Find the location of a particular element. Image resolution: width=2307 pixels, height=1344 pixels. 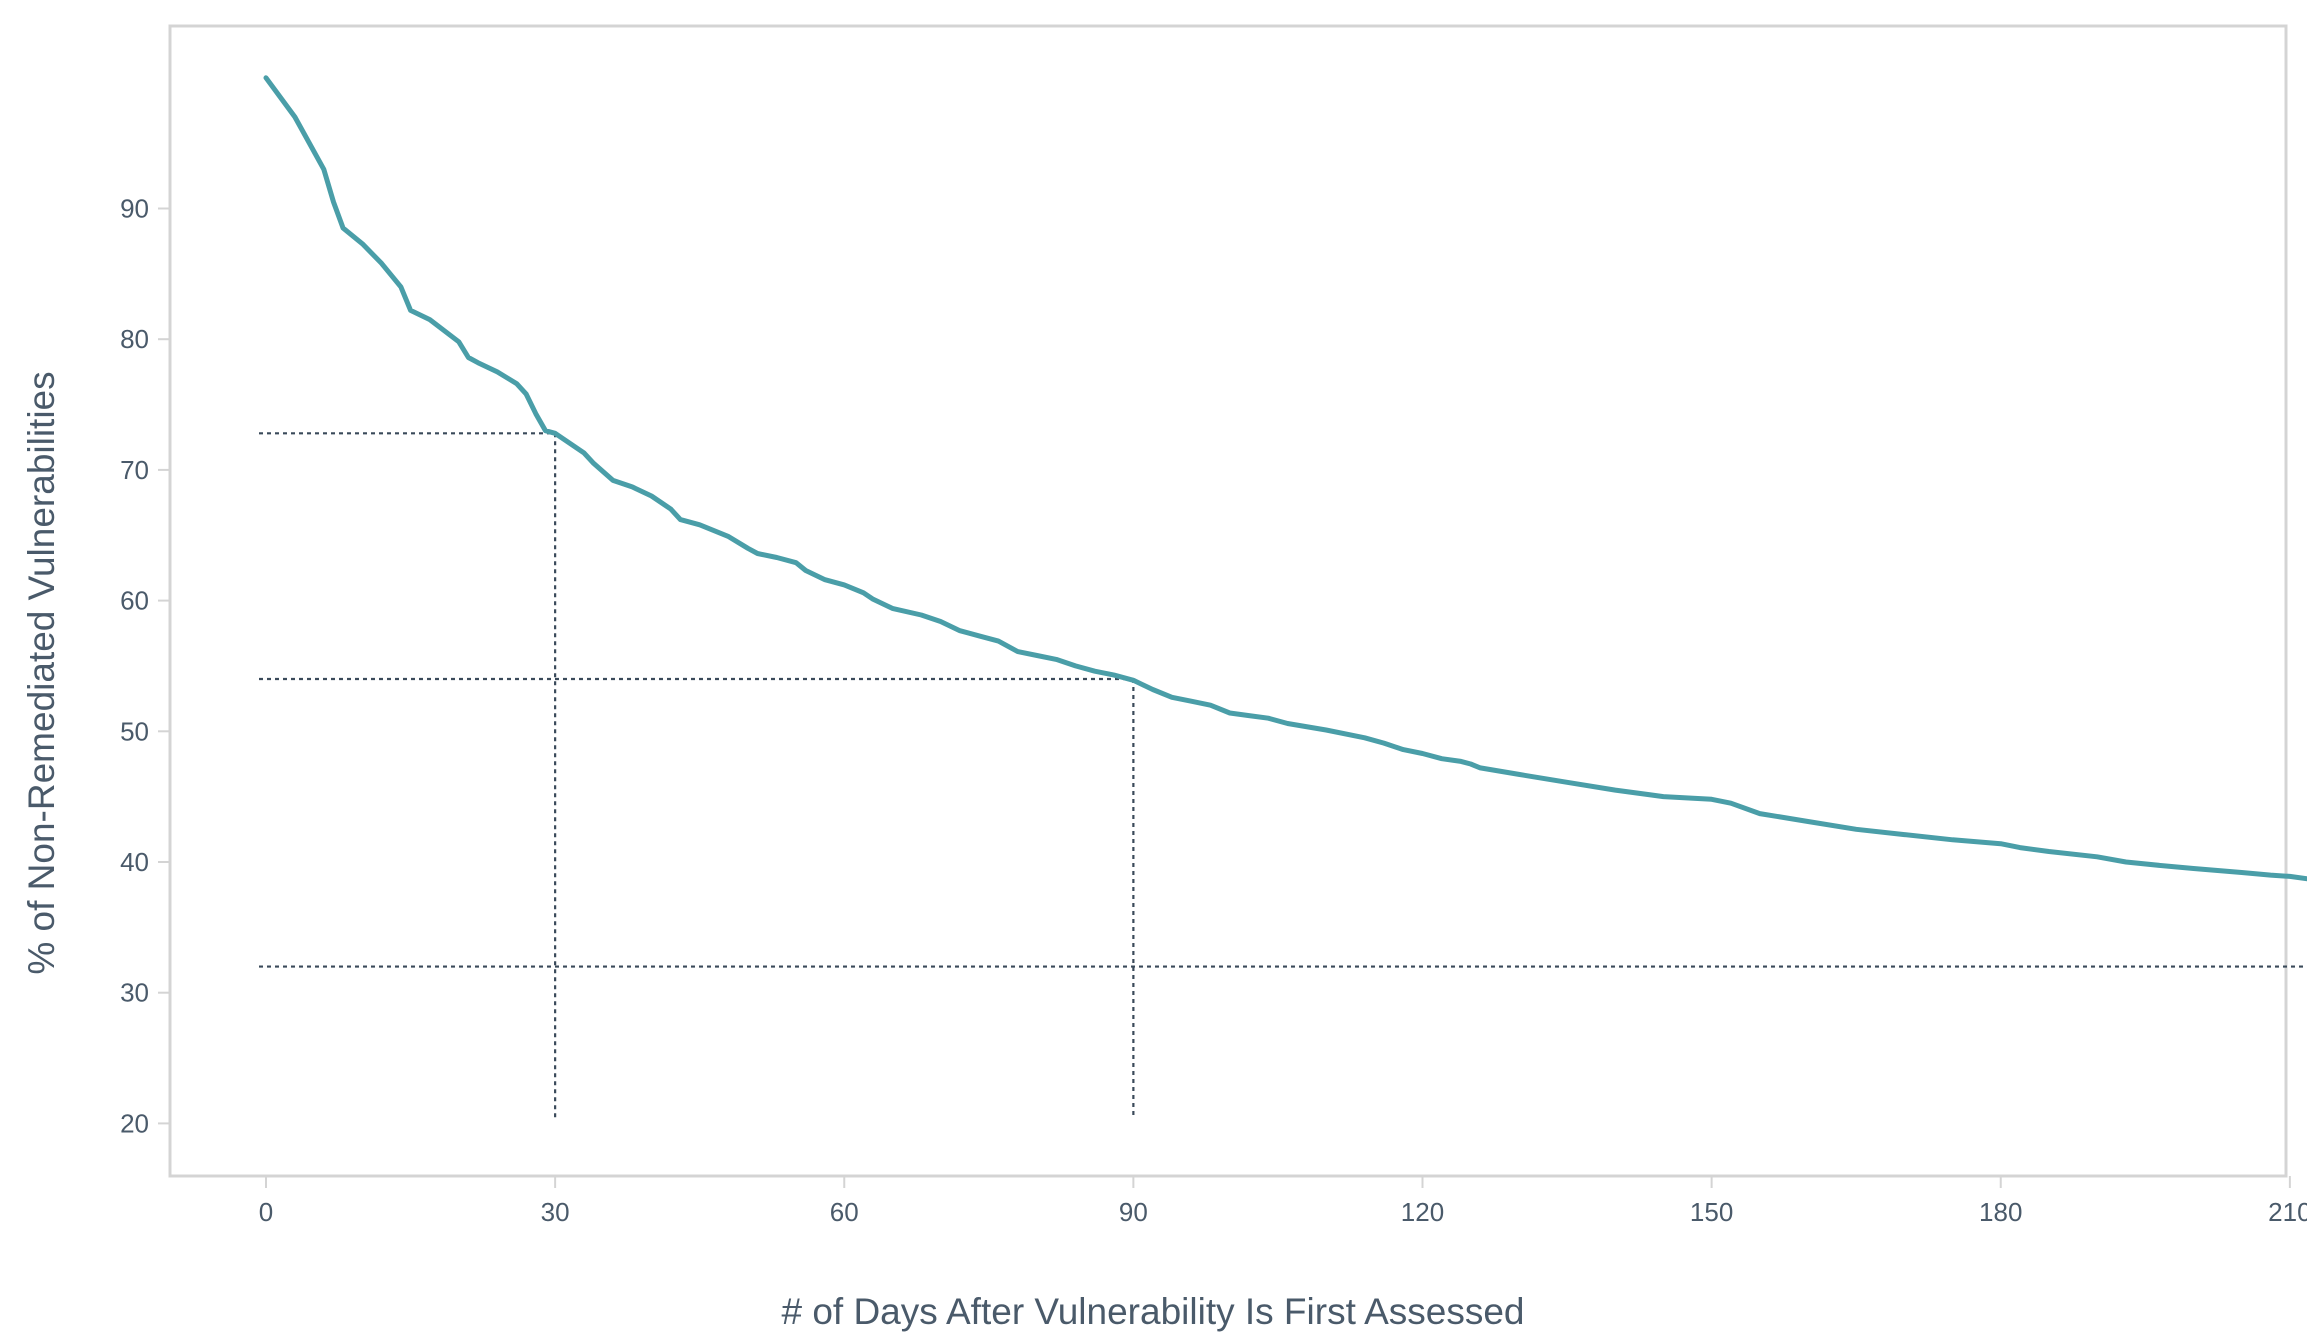

y-tick-label: 70 is located at coordinates (134, 470).